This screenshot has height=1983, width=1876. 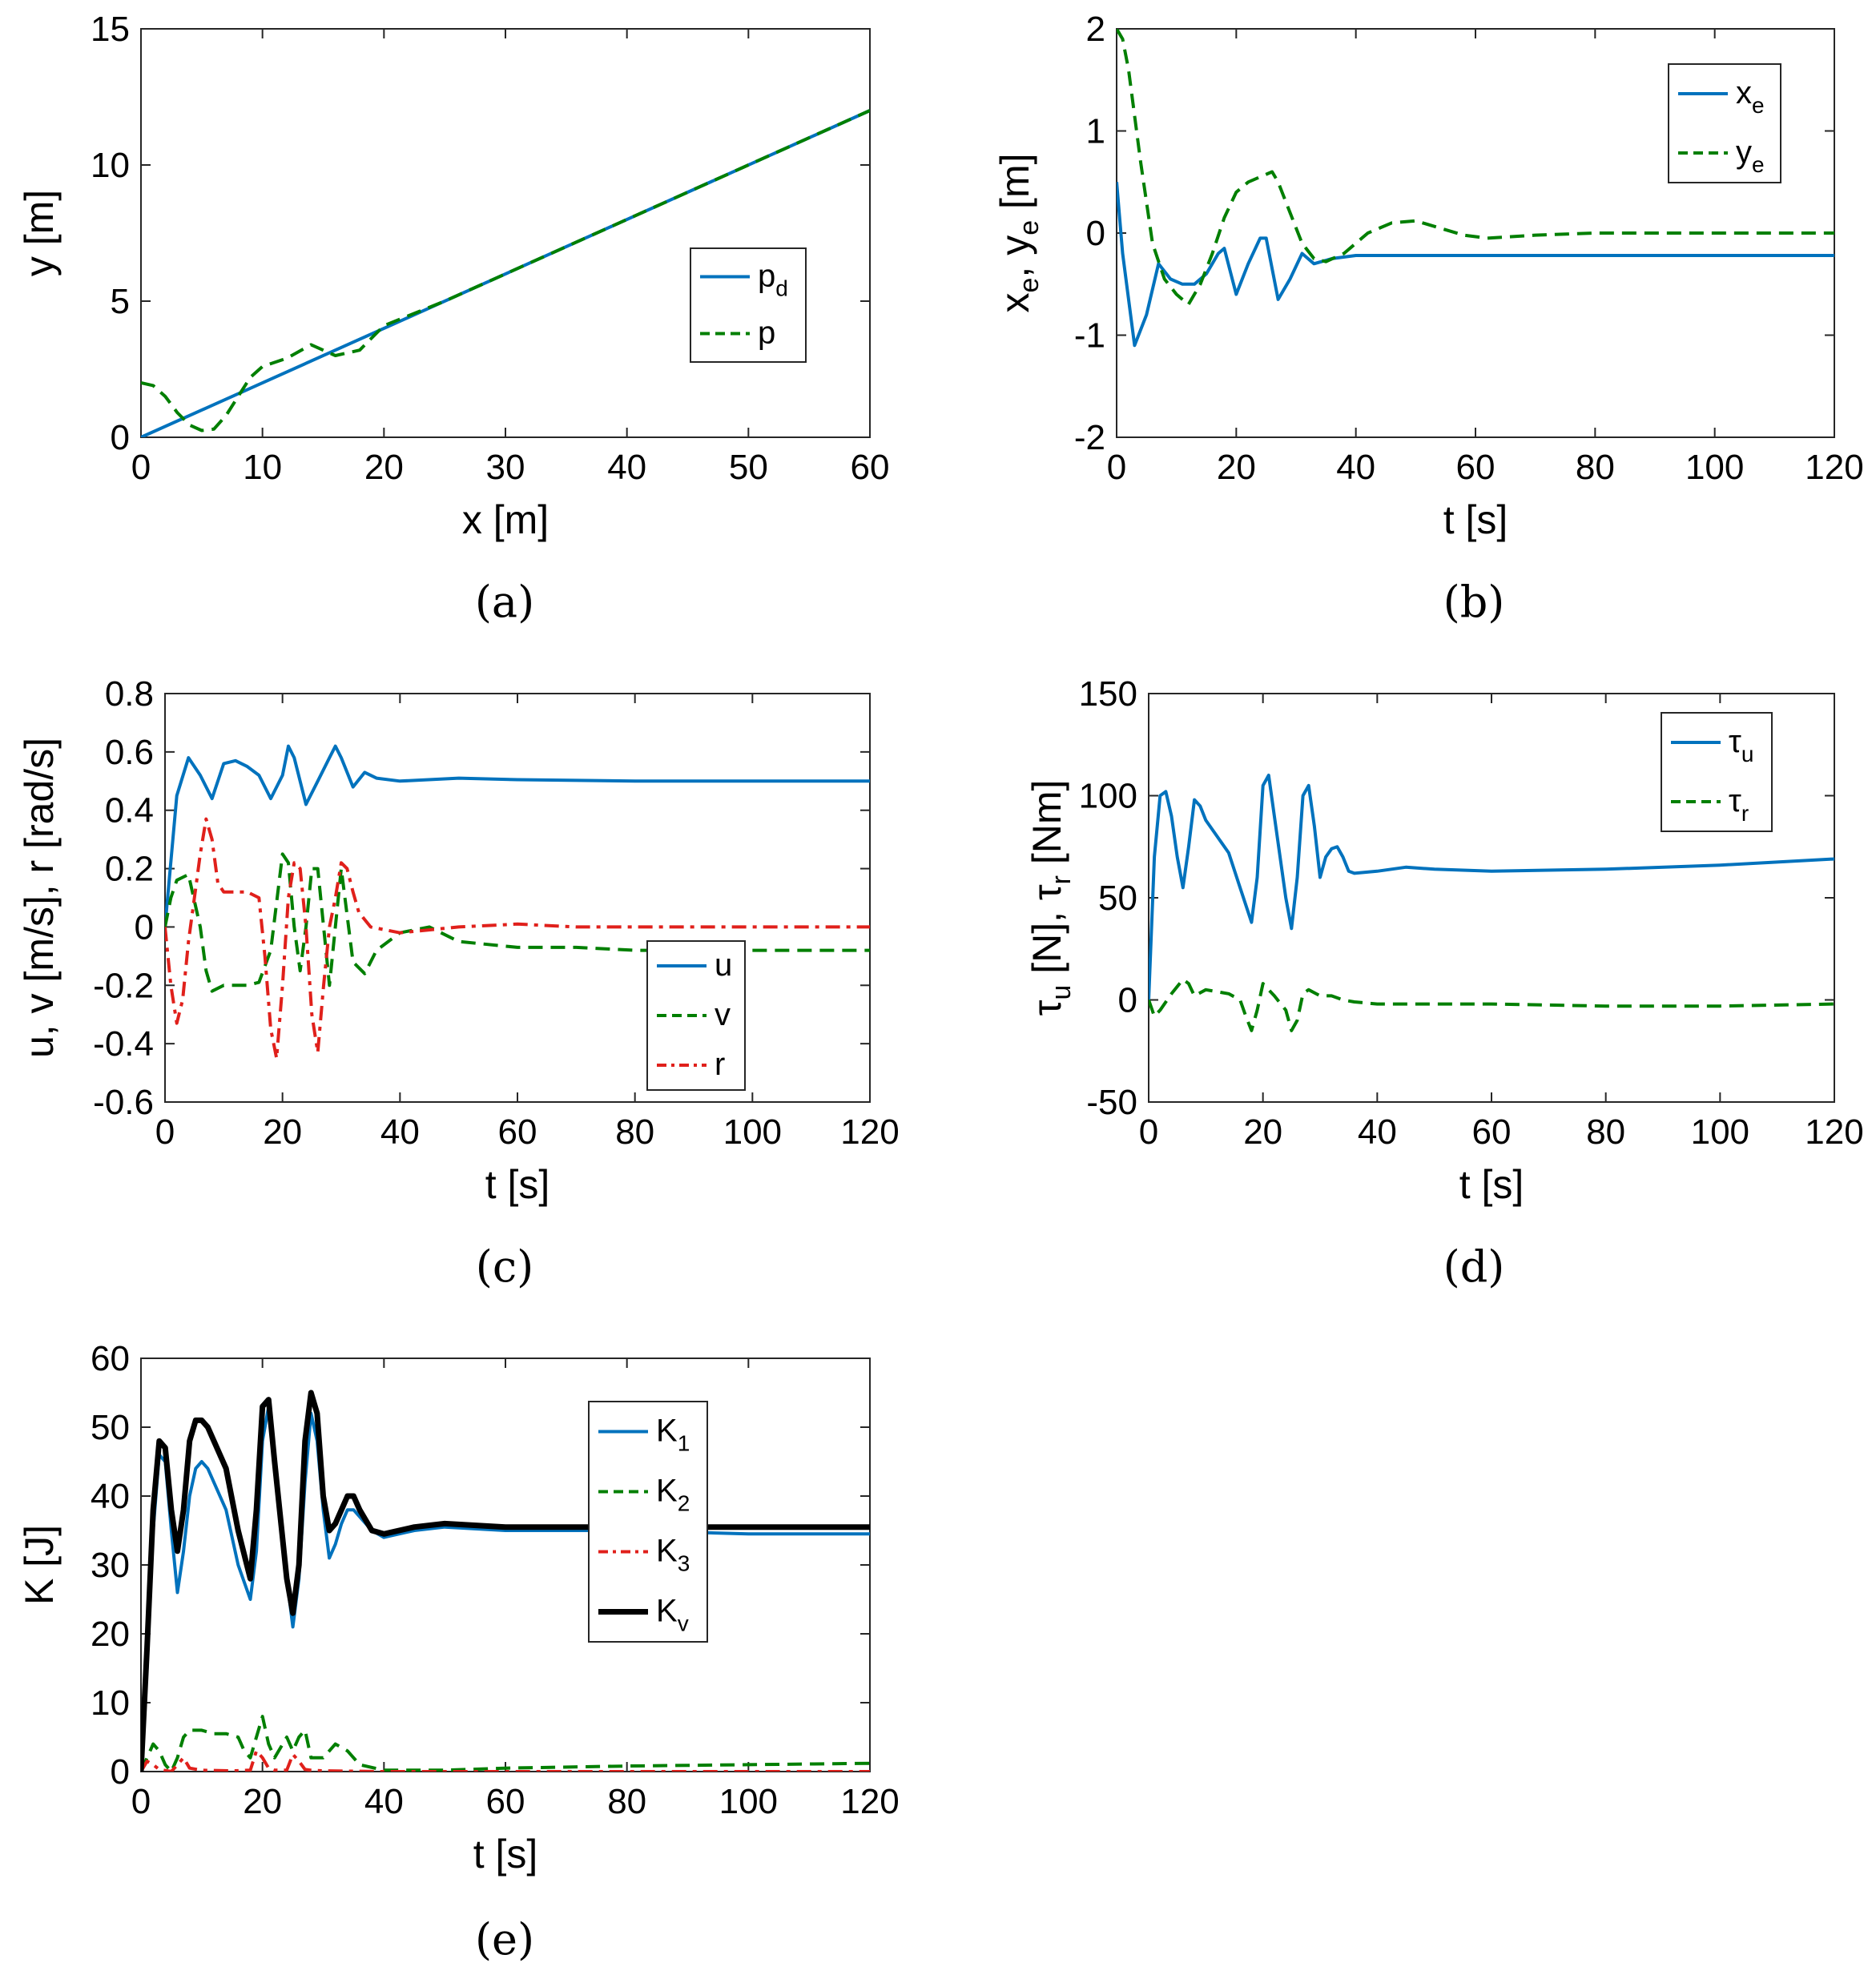 What do you see at coordinates (1051, 898) in the screenshot?
I see `y-axis-label: τu [N], τr [Nm]` at bounding box center [1051, 898].